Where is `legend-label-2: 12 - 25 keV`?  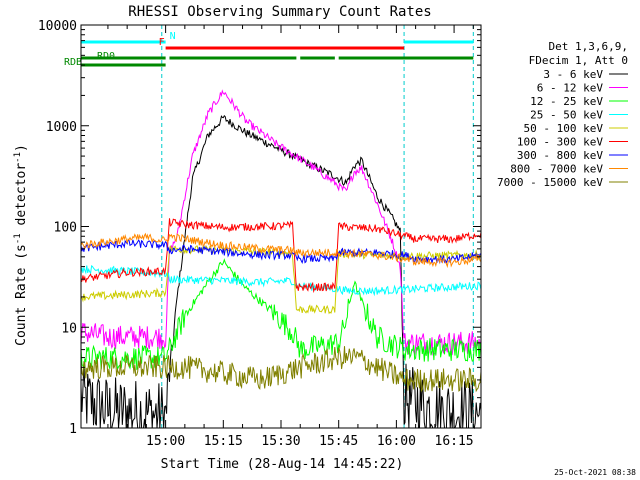 legend-label-2: 12 - 25 keV is located at coordinates (566, 101).